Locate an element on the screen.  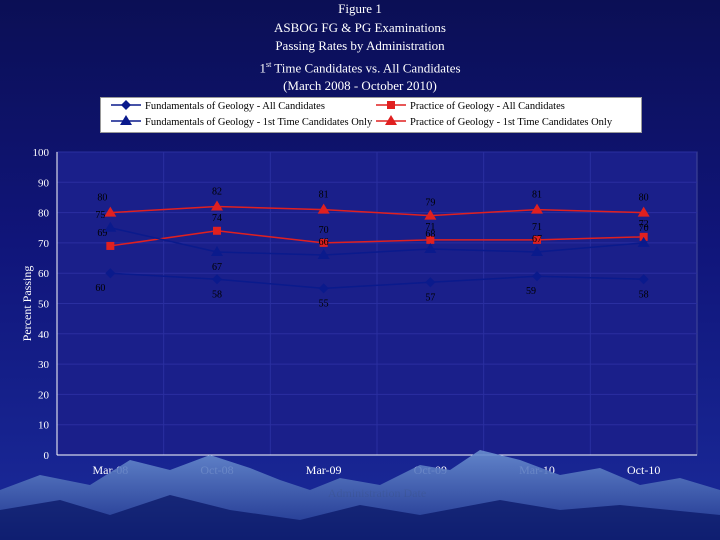
x-tick-label: Mar-09 is located at coordinates (324, 470).